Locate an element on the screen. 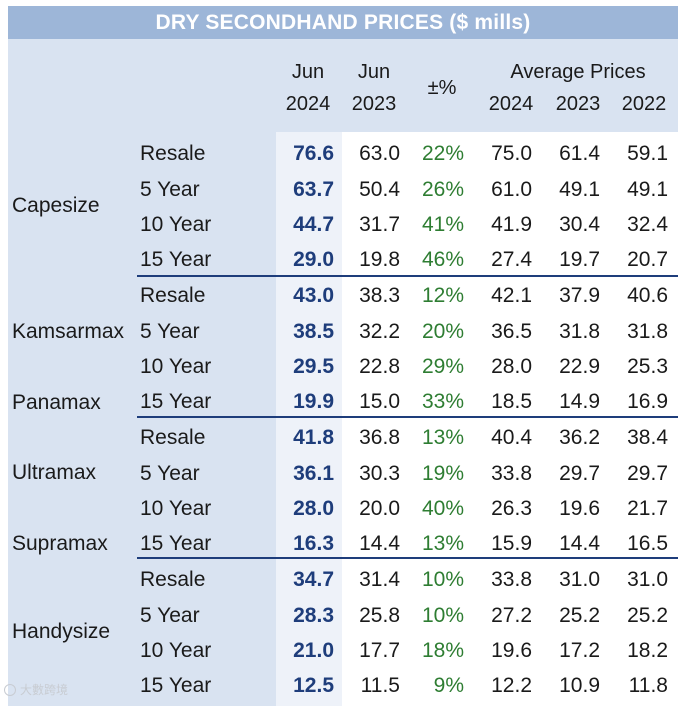 The height and width of the screenshot is (706, 685). header-jun2024-month: Jun is located at coordinates (308, 72).